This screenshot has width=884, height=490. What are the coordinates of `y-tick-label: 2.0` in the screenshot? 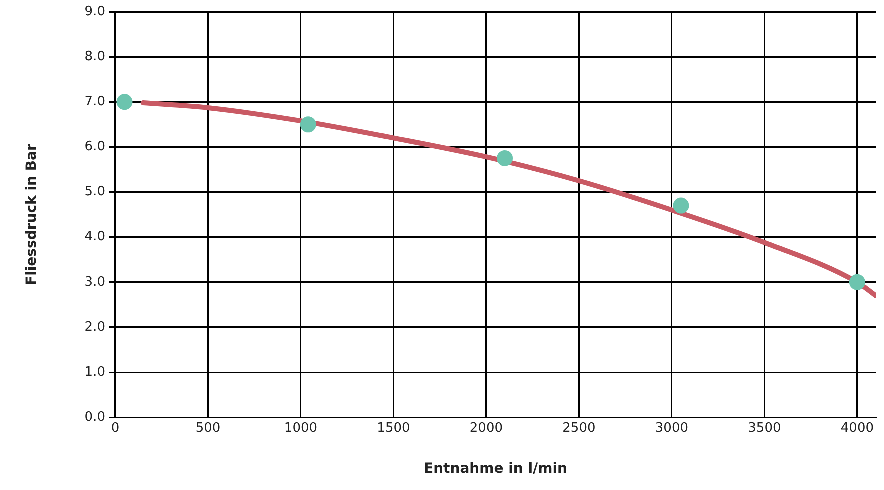 It's located at (95, 327).